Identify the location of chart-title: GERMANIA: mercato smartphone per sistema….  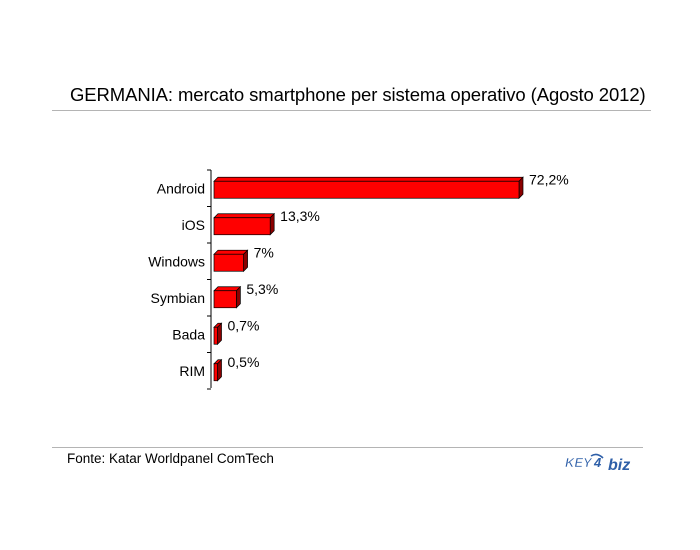
(358, 94).